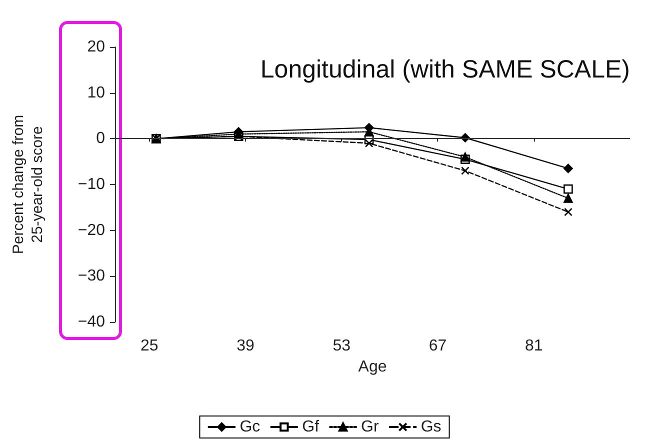 The height and width of the screenshot is (440, 649). I want to click on y-tick-label: −30, so click(92, 276).